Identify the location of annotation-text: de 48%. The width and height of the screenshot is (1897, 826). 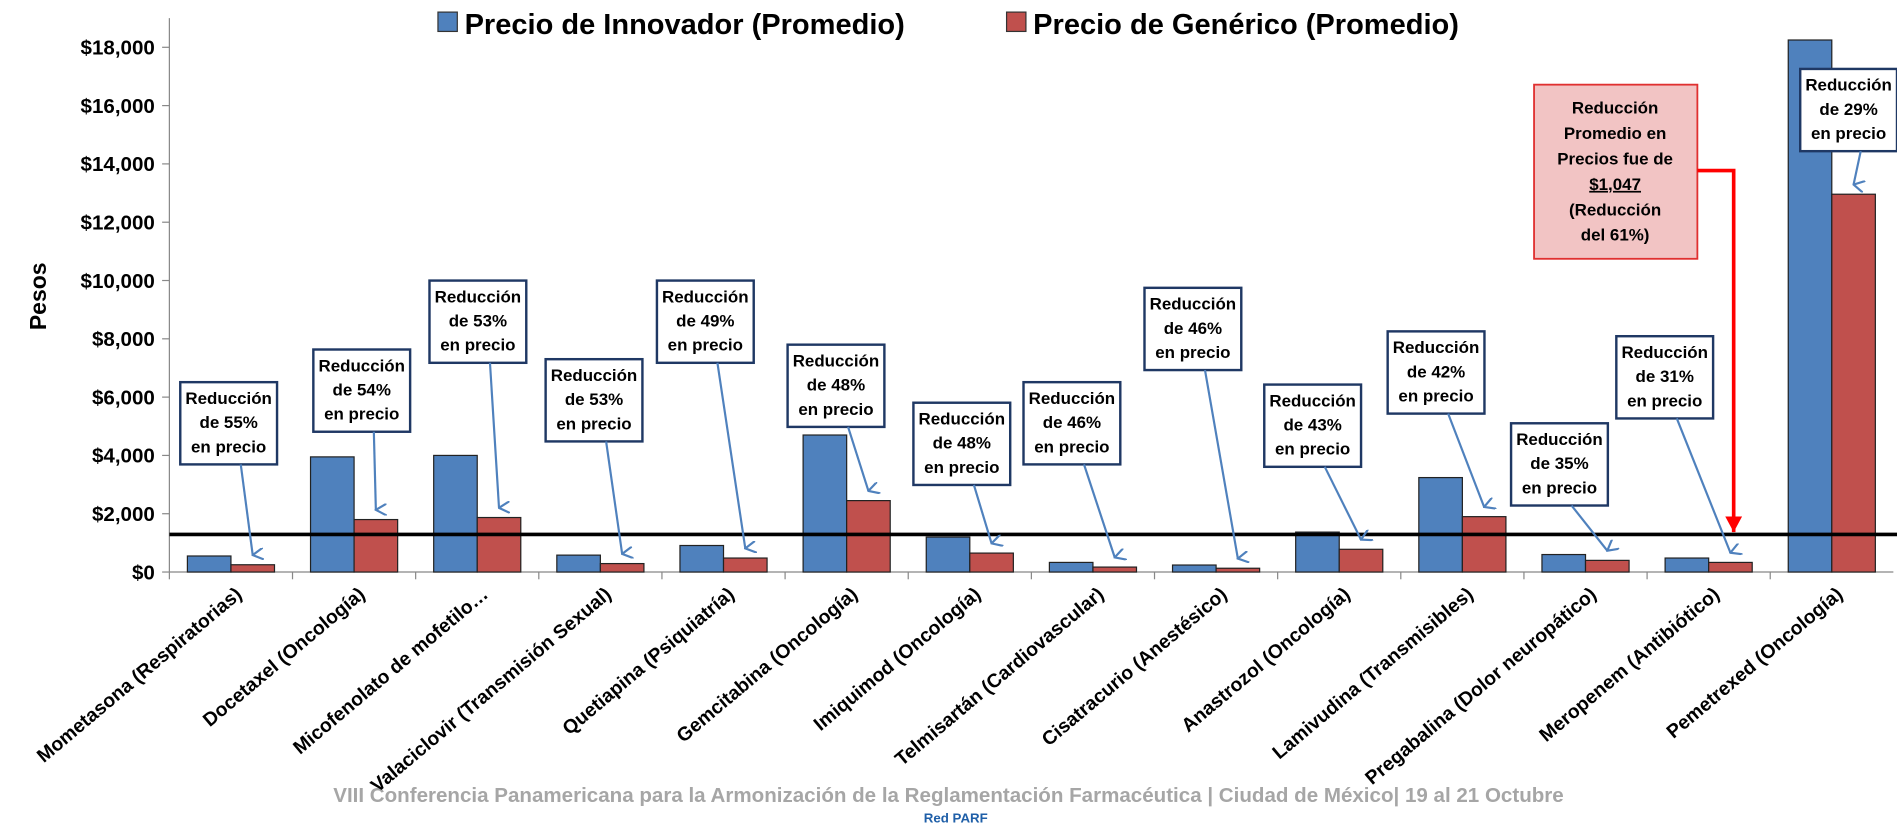
(836, 385).